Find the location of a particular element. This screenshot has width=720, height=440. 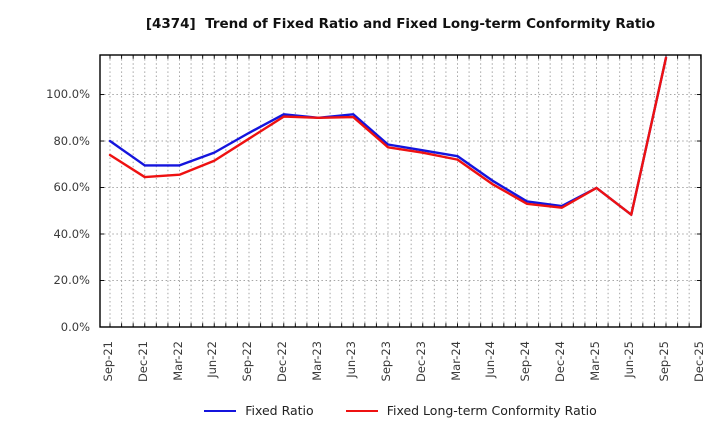

y-tick-label: 40.0% is located at coordinates (71, 233).